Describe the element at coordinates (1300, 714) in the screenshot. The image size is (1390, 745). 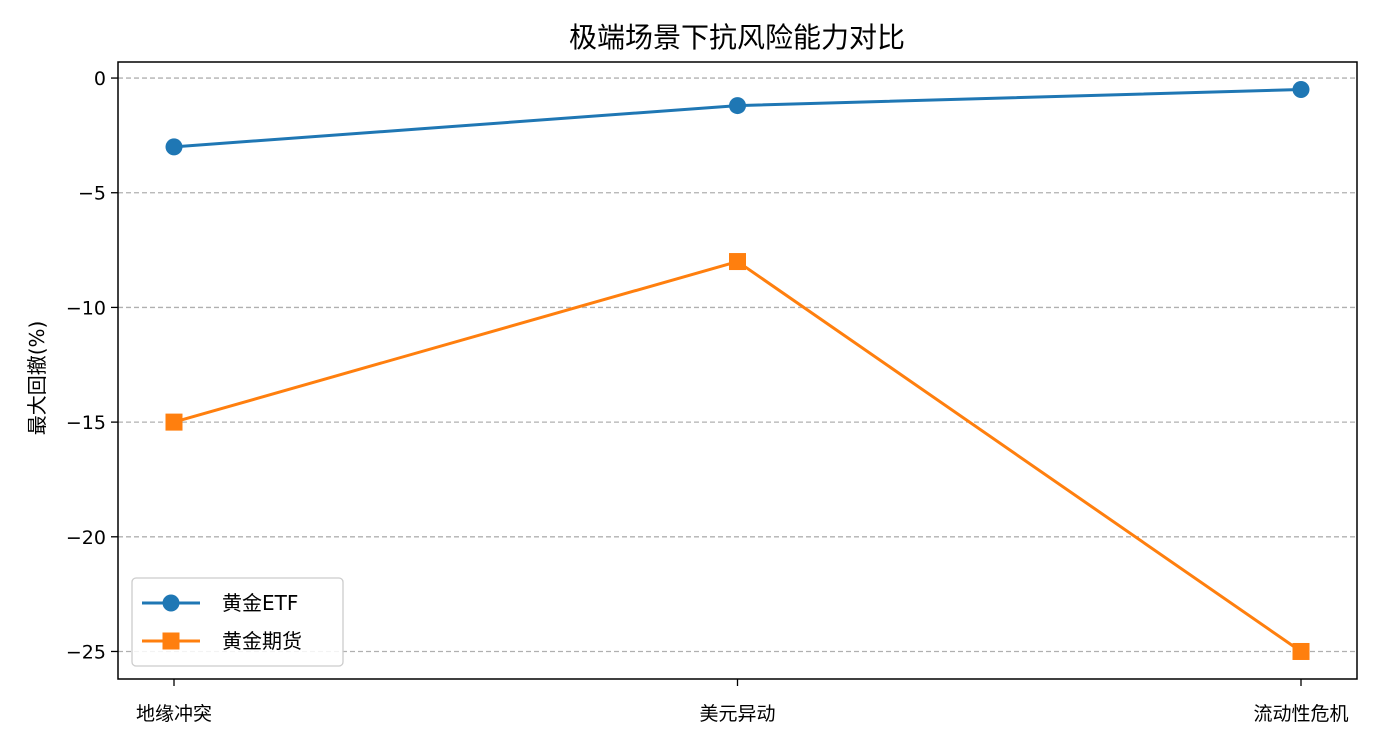
I see `x-tick-label: 流动性危机` at that location.